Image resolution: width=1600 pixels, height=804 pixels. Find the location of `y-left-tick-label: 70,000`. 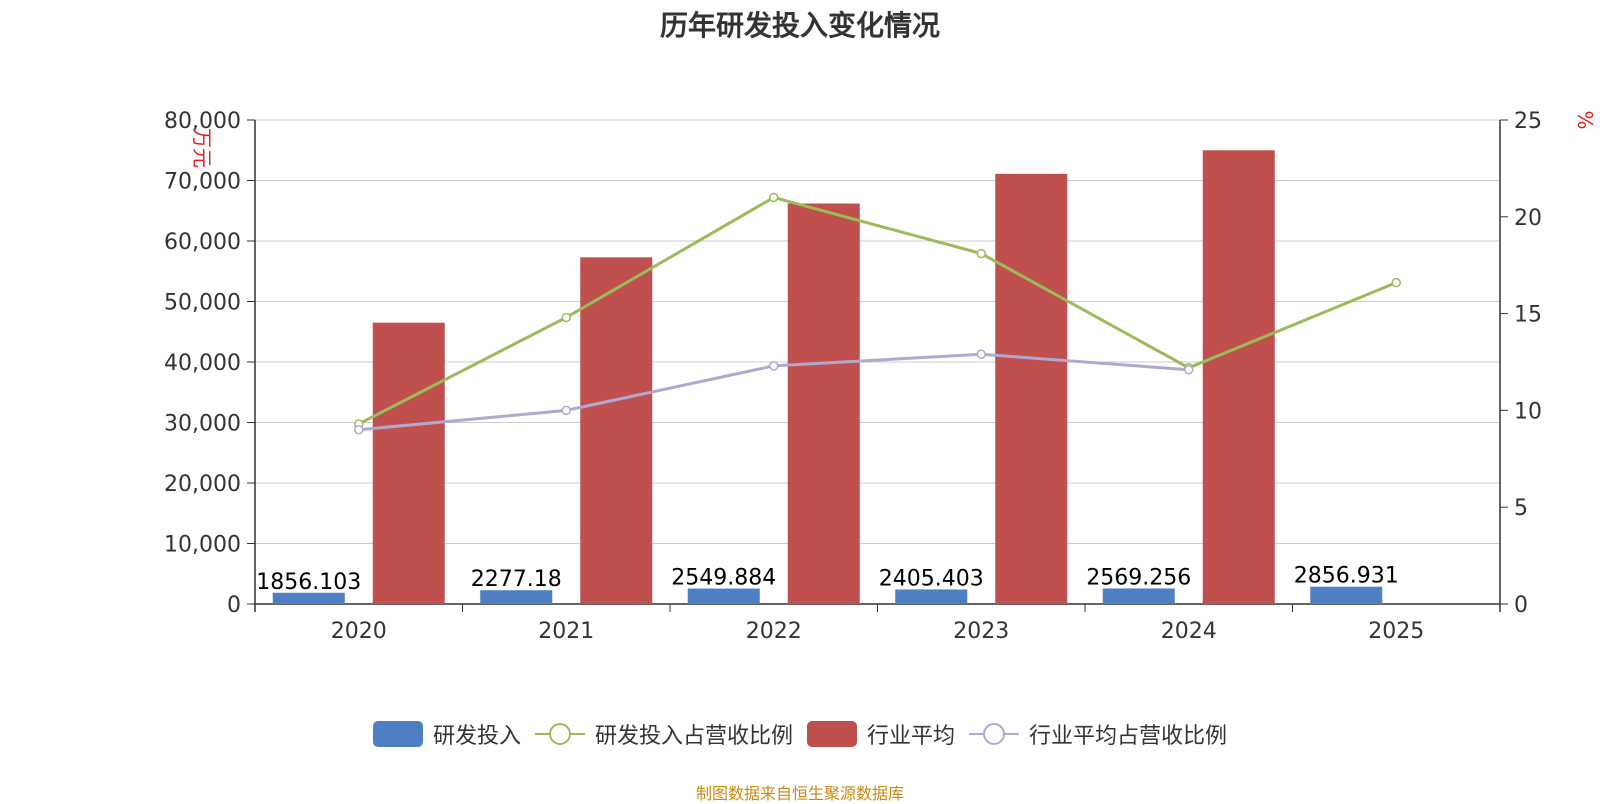

y-left-tick-label: 70,000 is located at coordinates (202, 182).